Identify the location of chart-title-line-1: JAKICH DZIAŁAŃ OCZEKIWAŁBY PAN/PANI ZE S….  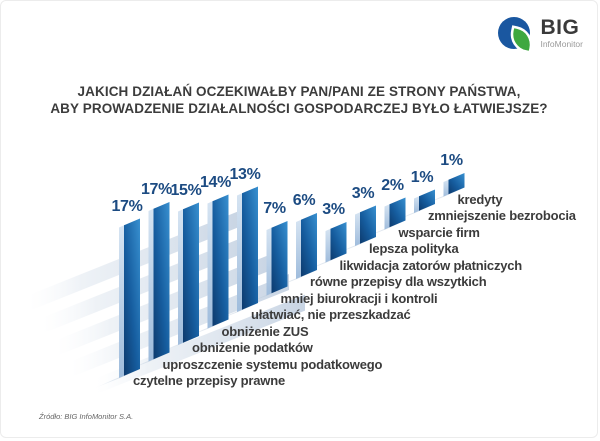
(299, 91).